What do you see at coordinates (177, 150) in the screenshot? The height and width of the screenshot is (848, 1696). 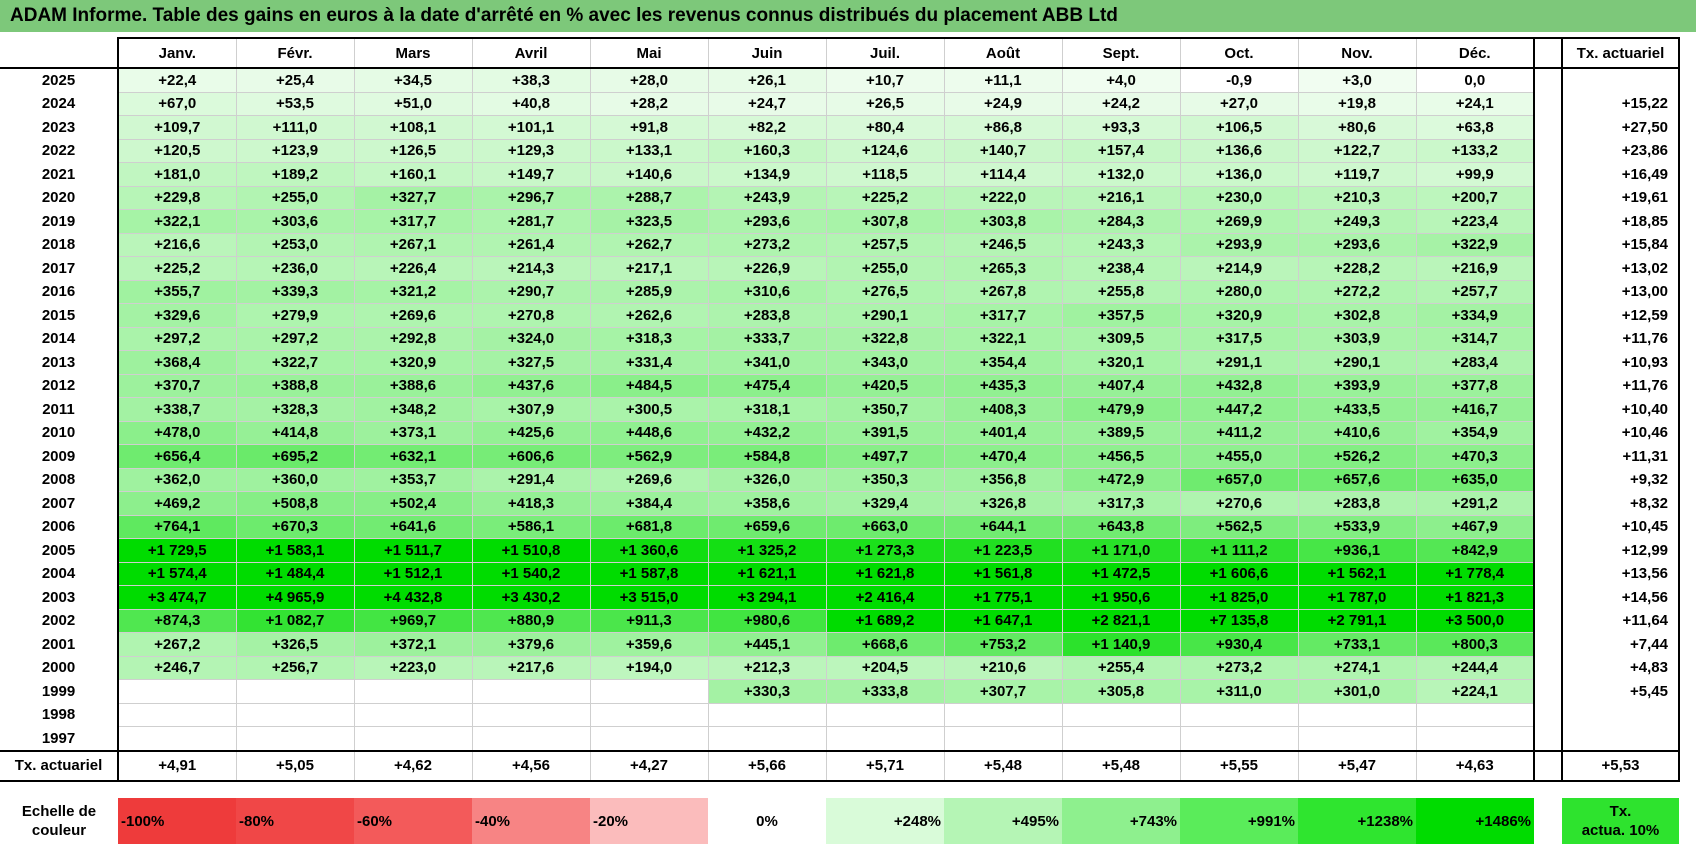 I see `gain-cell: +120,5` at bounding box center [177, 150].